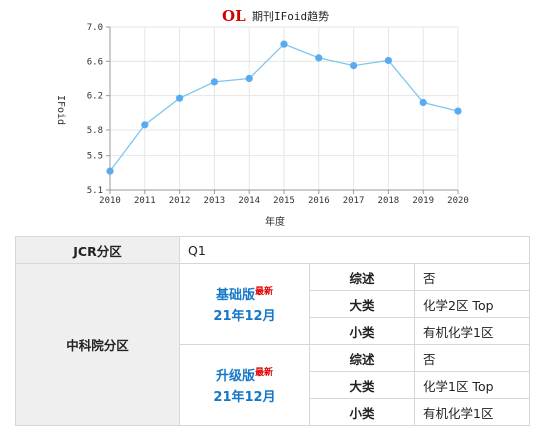  What do you see at coordinates (354, 250) in the screenshot?
I see `jcr-value: Q1` at bounding box center [354, 250].